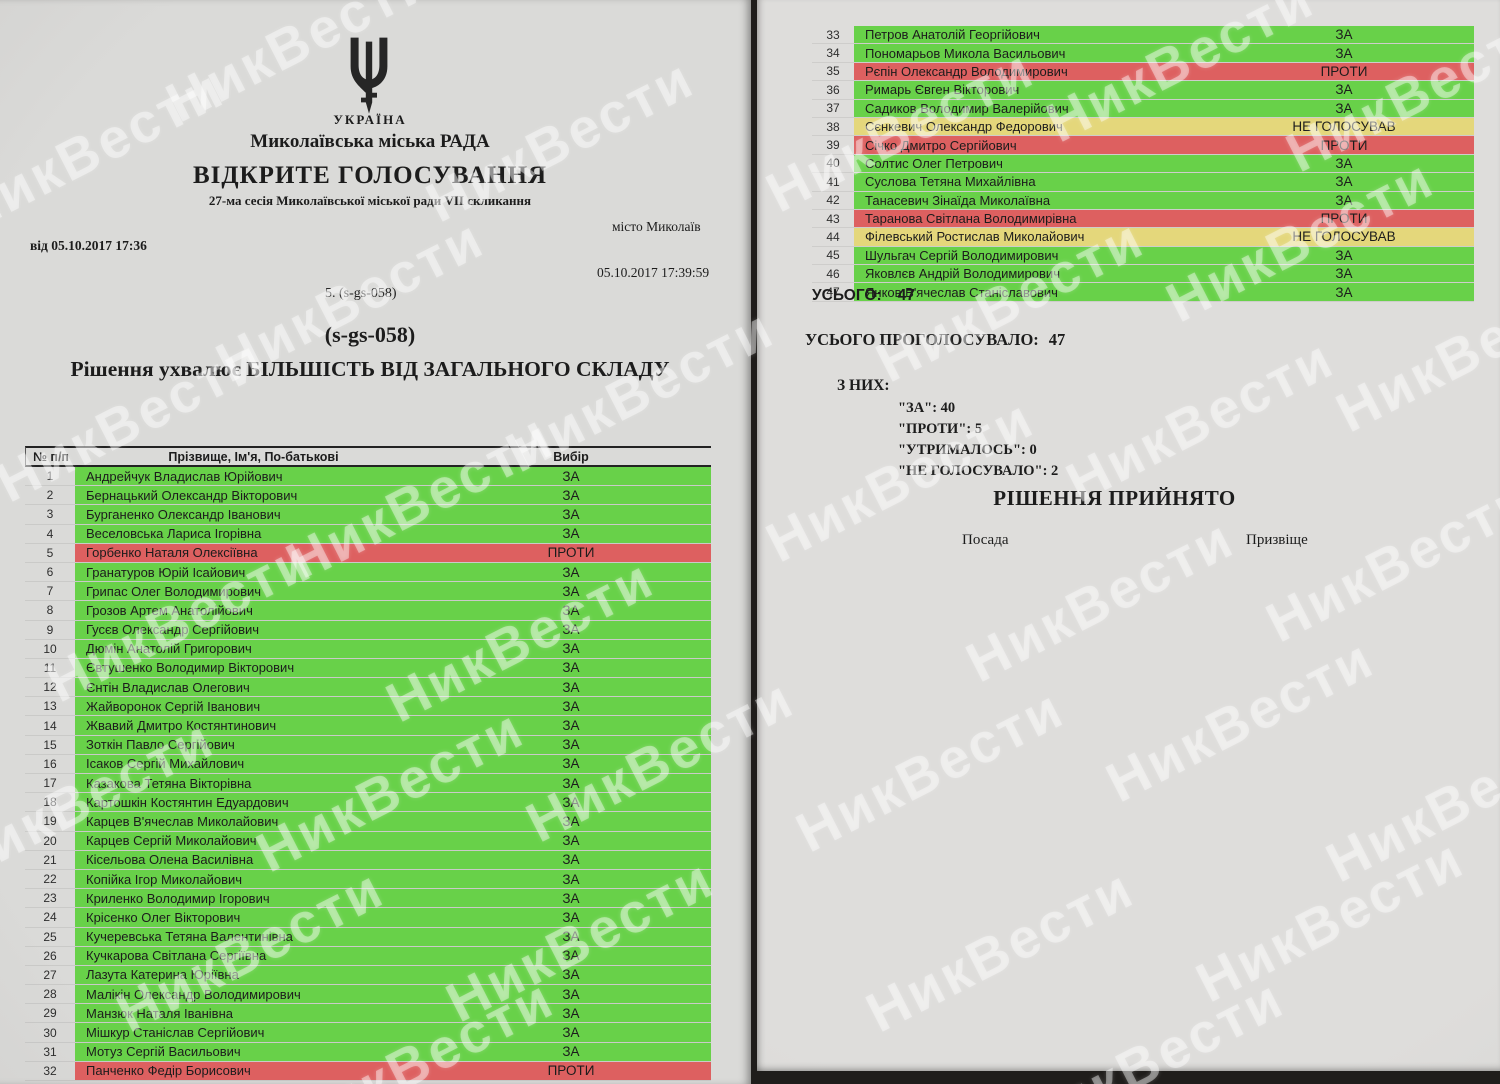 The height and width of the screenshot is (1084, 1500). Describe the element at coordinates (964, 127) in the screenshot. I see `deputy-name: Сєнкевич Олександр Федорович` at that location.